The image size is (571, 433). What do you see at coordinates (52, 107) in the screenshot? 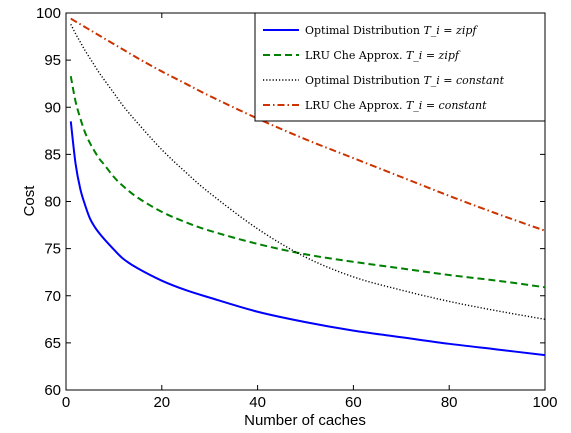
I see `y-tick-label: 90` at bounding box center [52, 107].